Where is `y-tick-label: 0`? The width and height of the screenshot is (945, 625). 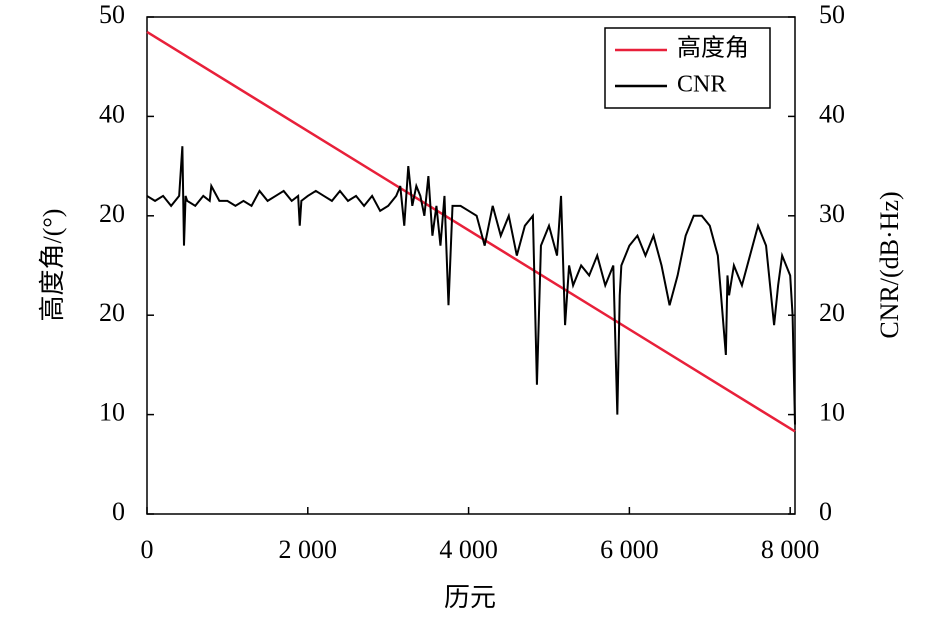
y-tick-label: 0 is located at coordinates (118, 511).